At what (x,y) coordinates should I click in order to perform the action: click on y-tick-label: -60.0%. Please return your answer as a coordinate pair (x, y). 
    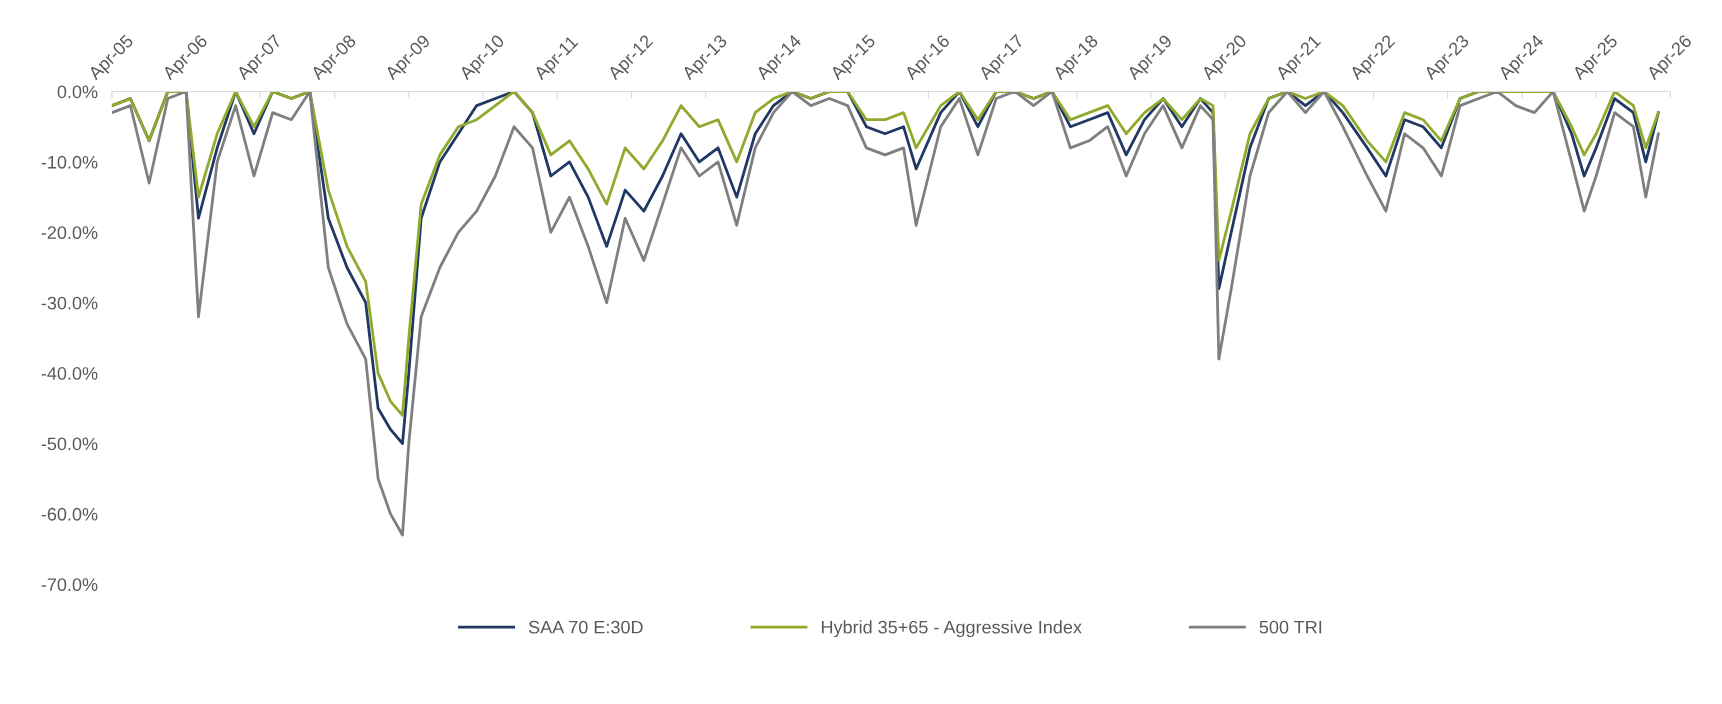
    Looking at the image, I should click on (69, 514).